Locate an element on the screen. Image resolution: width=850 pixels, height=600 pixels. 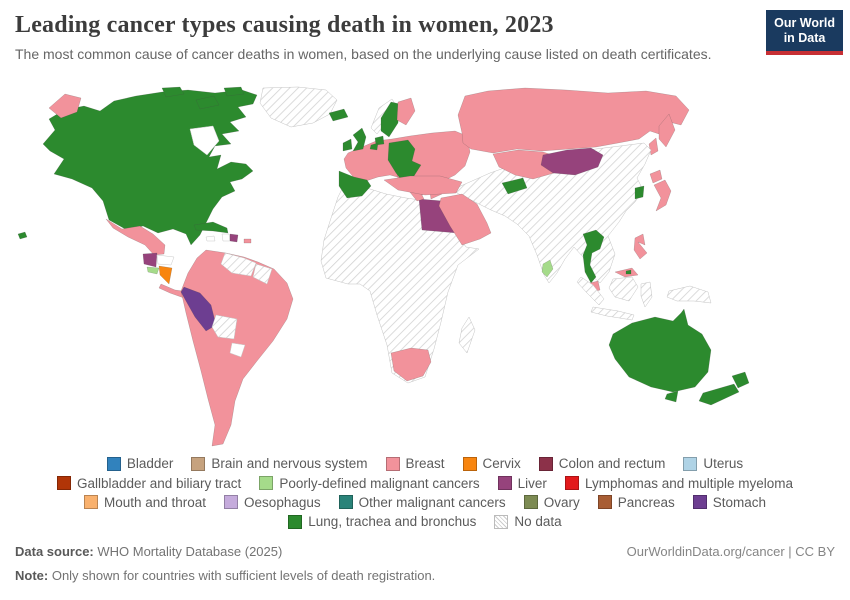
region-chukotka is located at coordinates (65, 106).